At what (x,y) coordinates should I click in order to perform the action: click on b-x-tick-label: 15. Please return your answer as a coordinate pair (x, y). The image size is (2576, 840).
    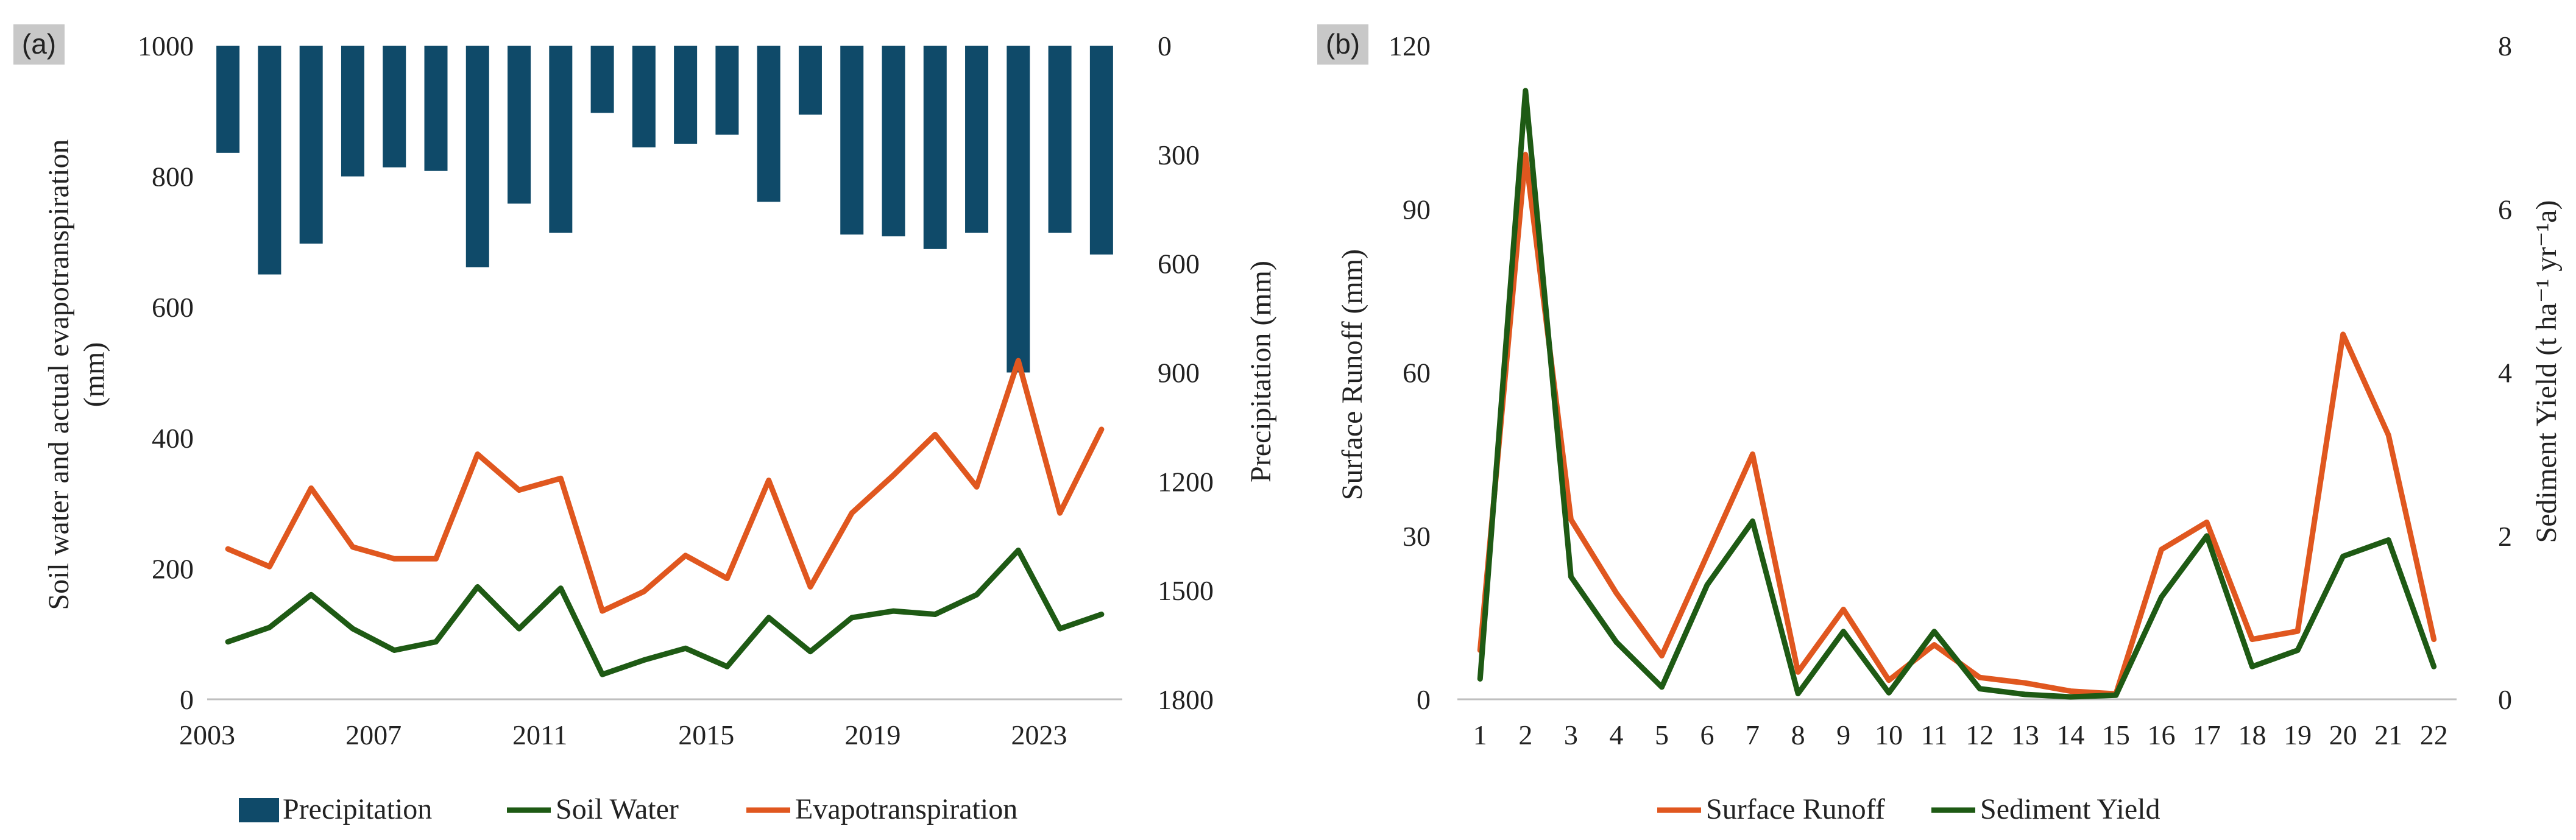
    Looking at the image, I should click on (2116, 734).